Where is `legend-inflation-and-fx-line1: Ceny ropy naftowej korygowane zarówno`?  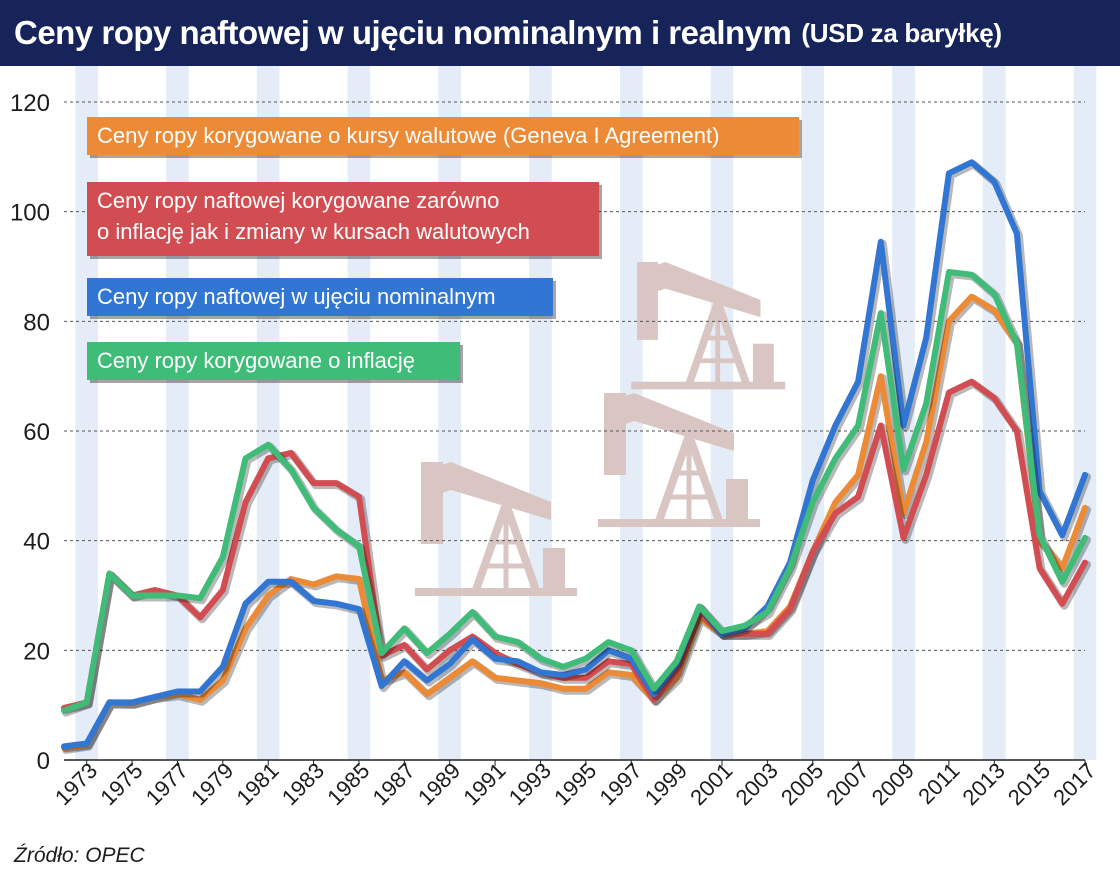
legend-inflation-and-fx-line1: Ceny ropy naftowej korygowane zarówno is located at coordinates (298, 200).